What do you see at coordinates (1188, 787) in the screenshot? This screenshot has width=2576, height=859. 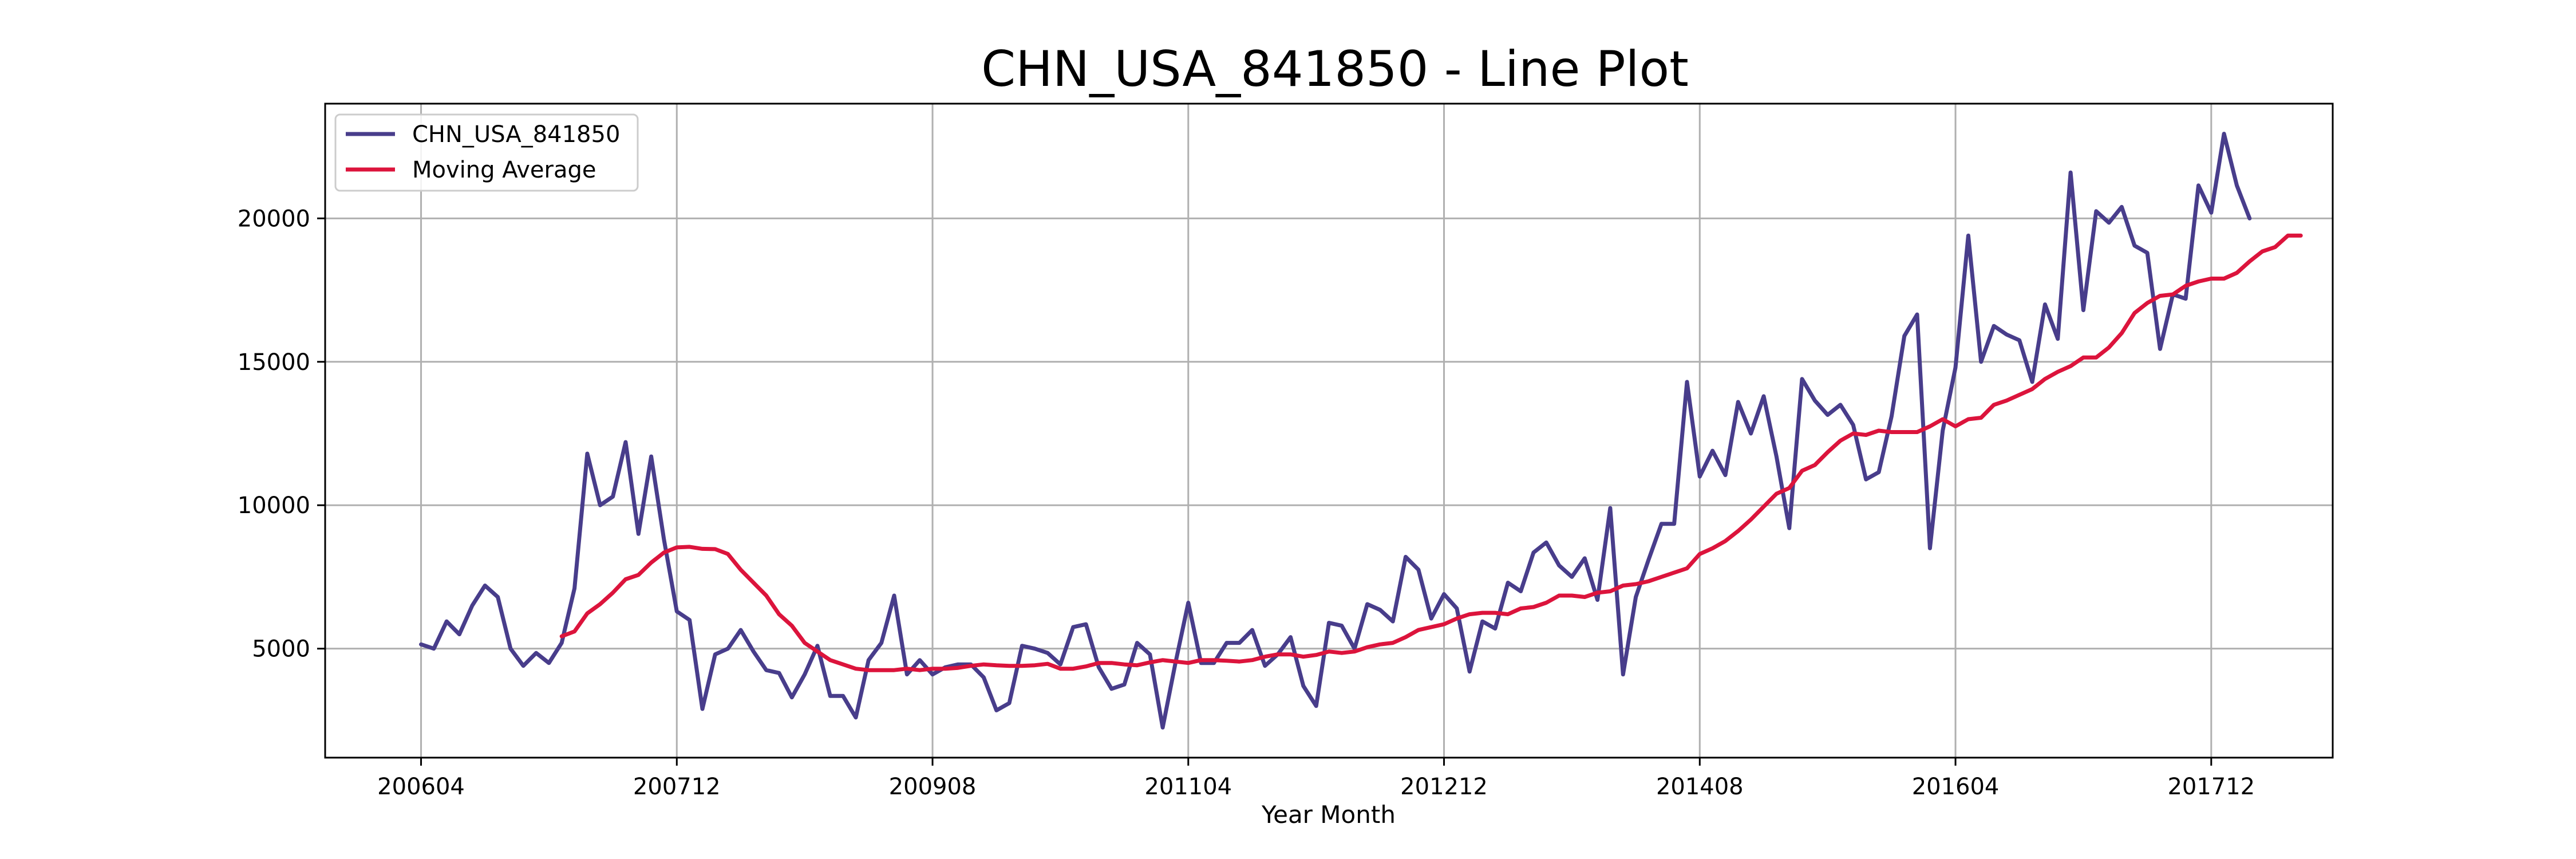 I see `x-tick-label: 201104` at bounding box center [1188, 787].